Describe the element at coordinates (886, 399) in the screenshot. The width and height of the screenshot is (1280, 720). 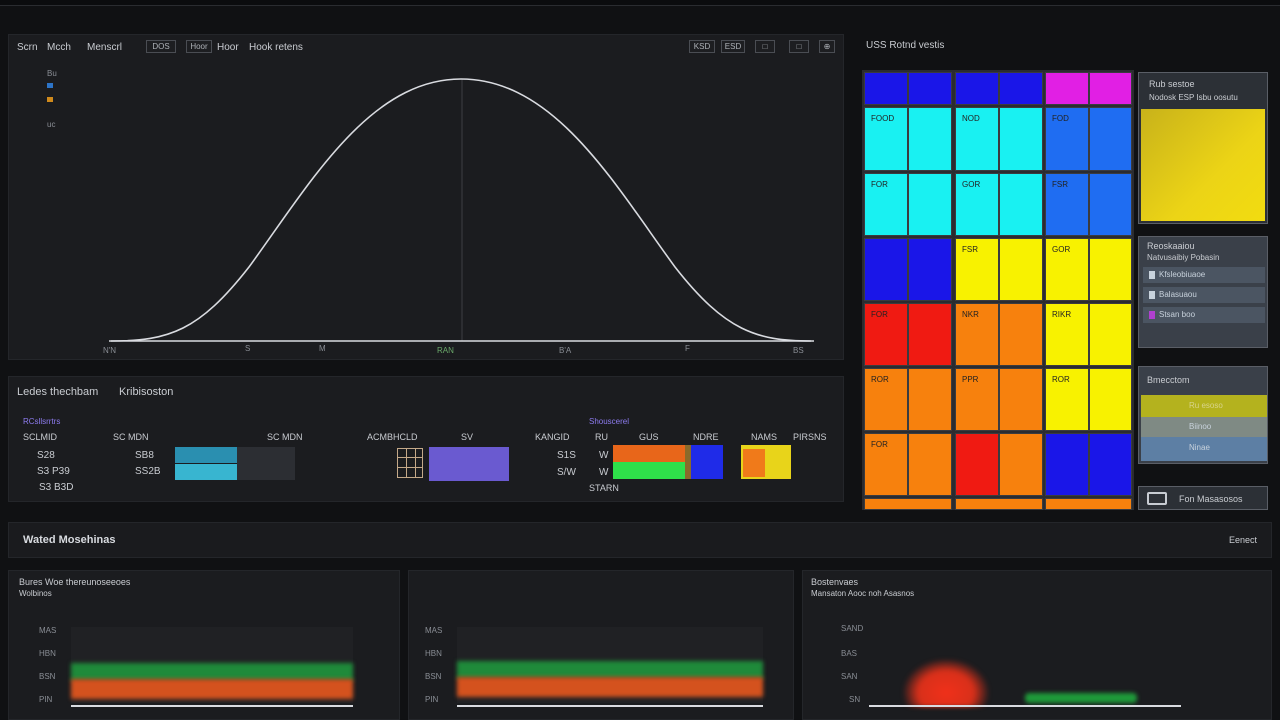
I see `cell-r6c1: ROR` at that location.